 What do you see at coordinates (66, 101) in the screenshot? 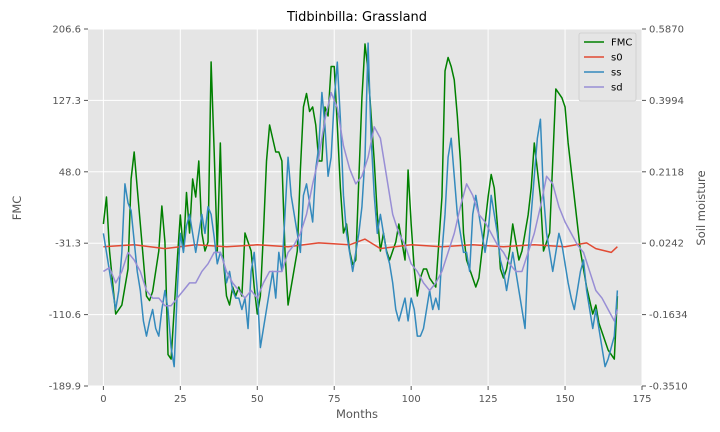
I see `y-left-tick-label: 127.3` at bounding box center [66, 101].